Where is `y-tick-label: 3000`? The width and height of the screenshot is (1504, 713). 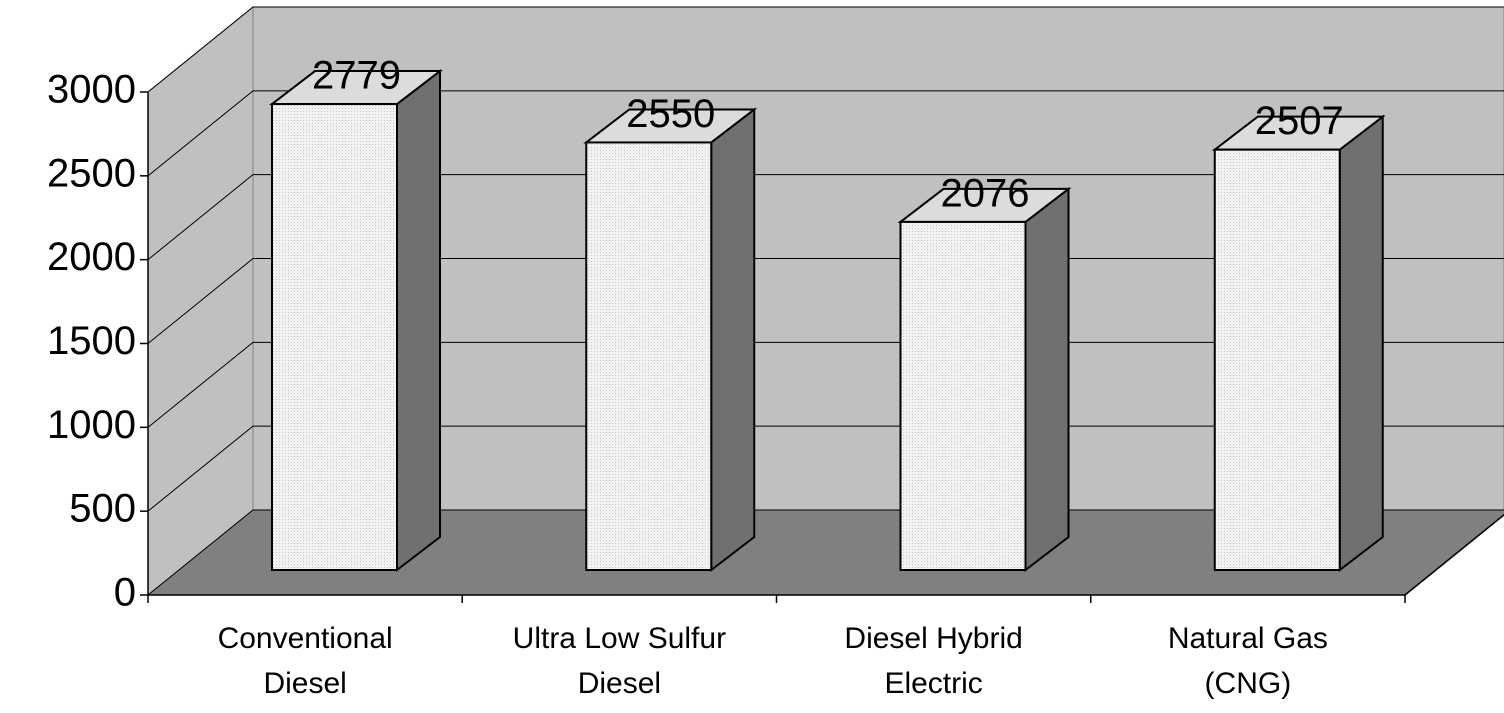
y-tick-label: 3000 is located at coordinates (91, 90).